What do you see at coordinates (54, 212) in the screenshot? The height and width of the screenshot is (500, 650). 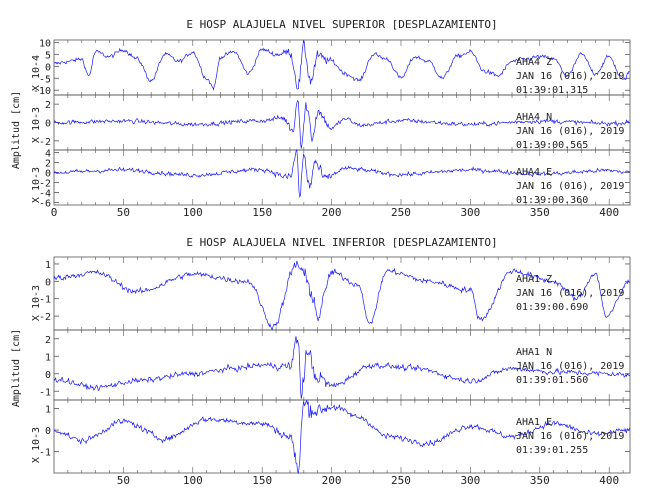 I see `x-tick-label: 0` at bounding box center [54, 212].